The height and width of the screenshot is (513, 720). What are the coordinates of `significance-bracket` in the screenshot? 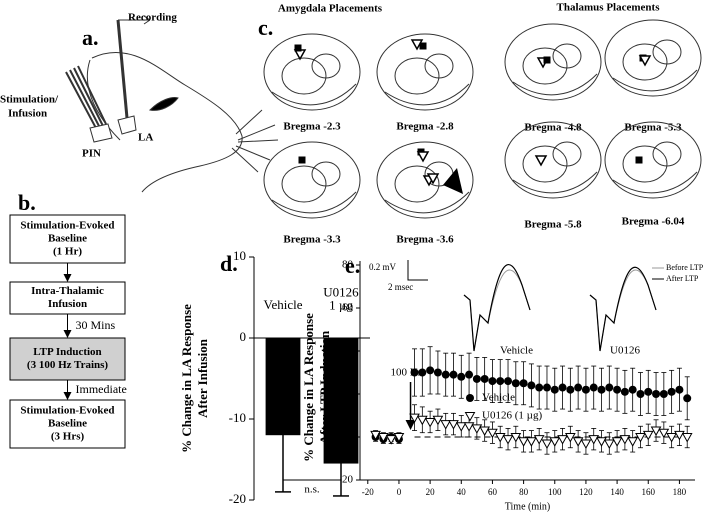 It's located at (312, 477).